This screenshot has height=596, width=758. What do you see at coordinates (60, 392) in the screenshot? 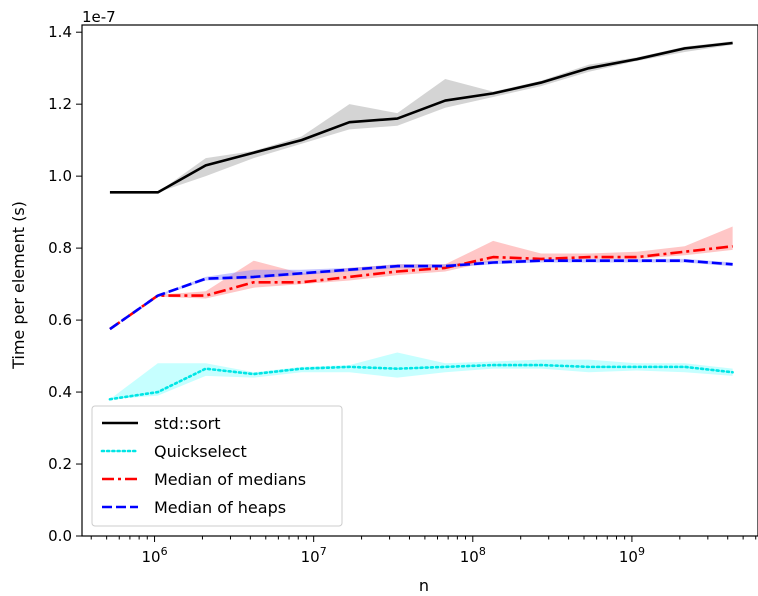
I see `y-tick-label: 0.4` at bounding box center [60, 392].